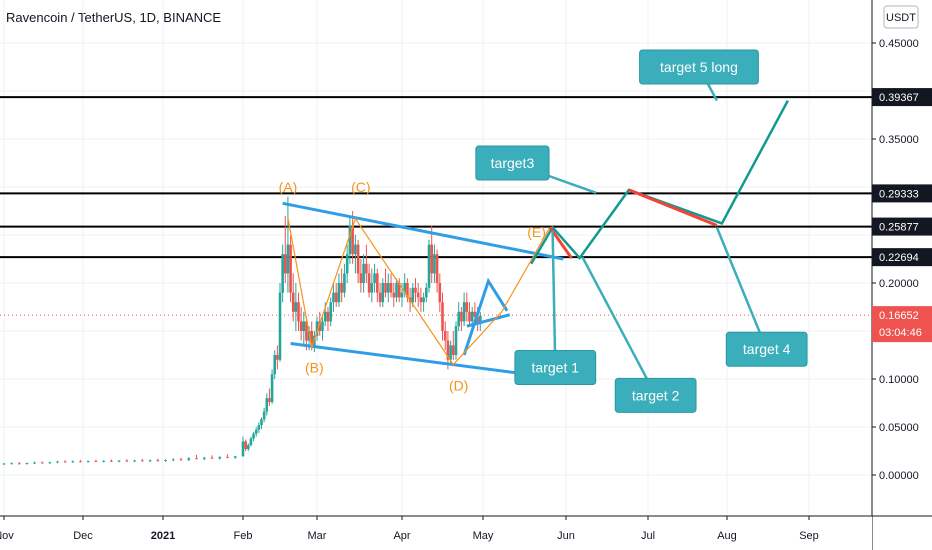 Image resolution: width=932 pixels, height=550 pixels. Describe the element at coordinates (699, 75) in the screenshot. I see `target-callout: target 5 long` at that location.